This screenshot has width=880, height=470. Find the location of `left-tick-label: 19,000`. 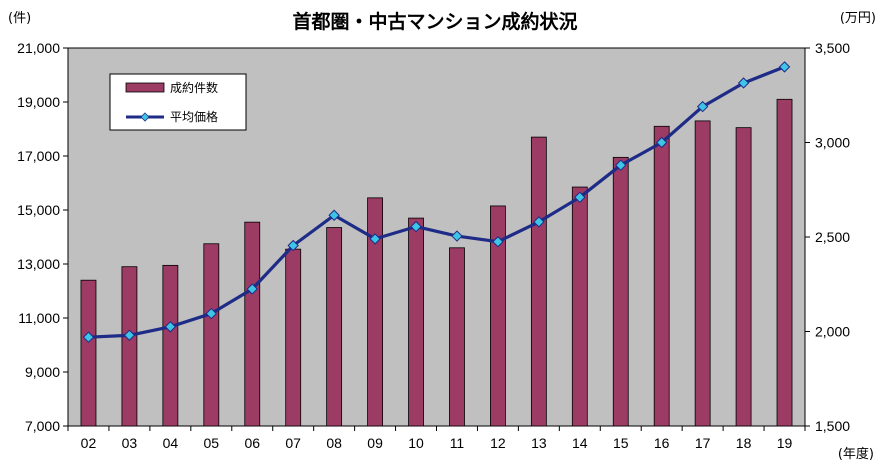

left-tick-label: 19,000 is located at coordinates (38, 102).